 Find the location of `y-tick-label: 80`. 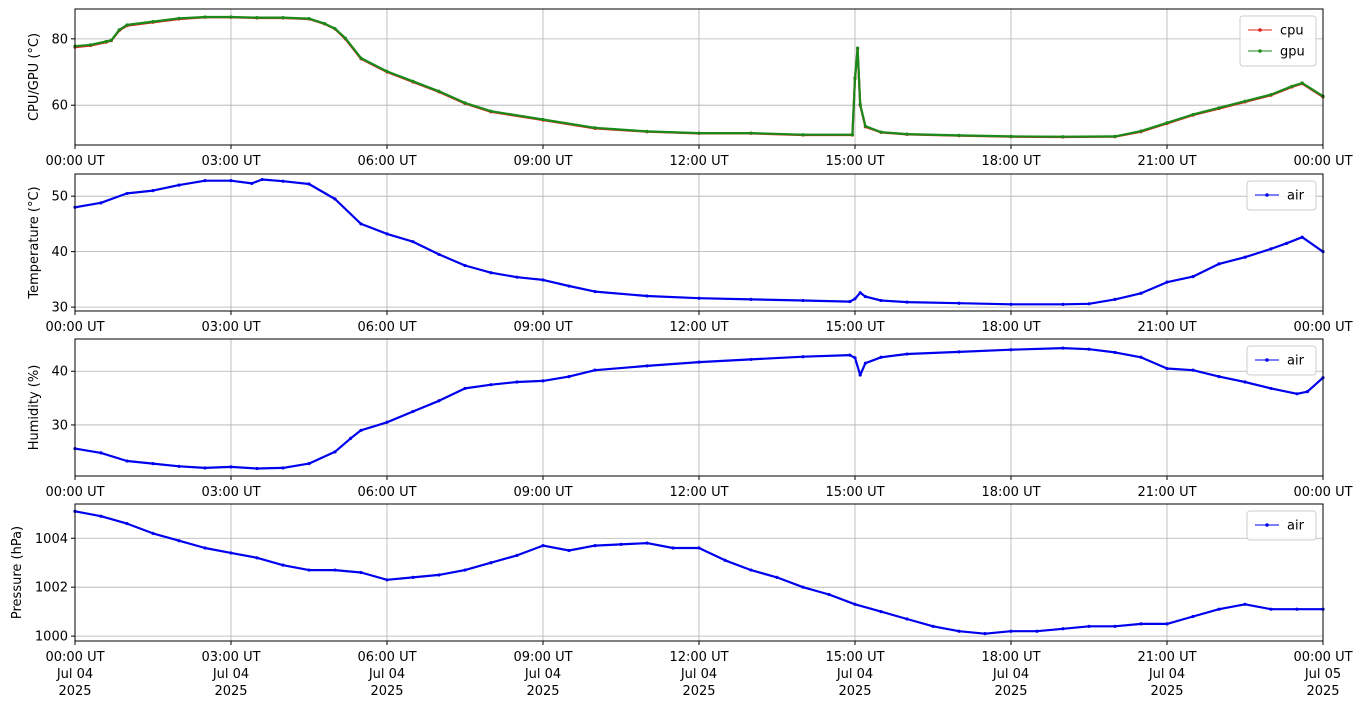

y-tick-label: 80 is located at coordinates (59, 39).